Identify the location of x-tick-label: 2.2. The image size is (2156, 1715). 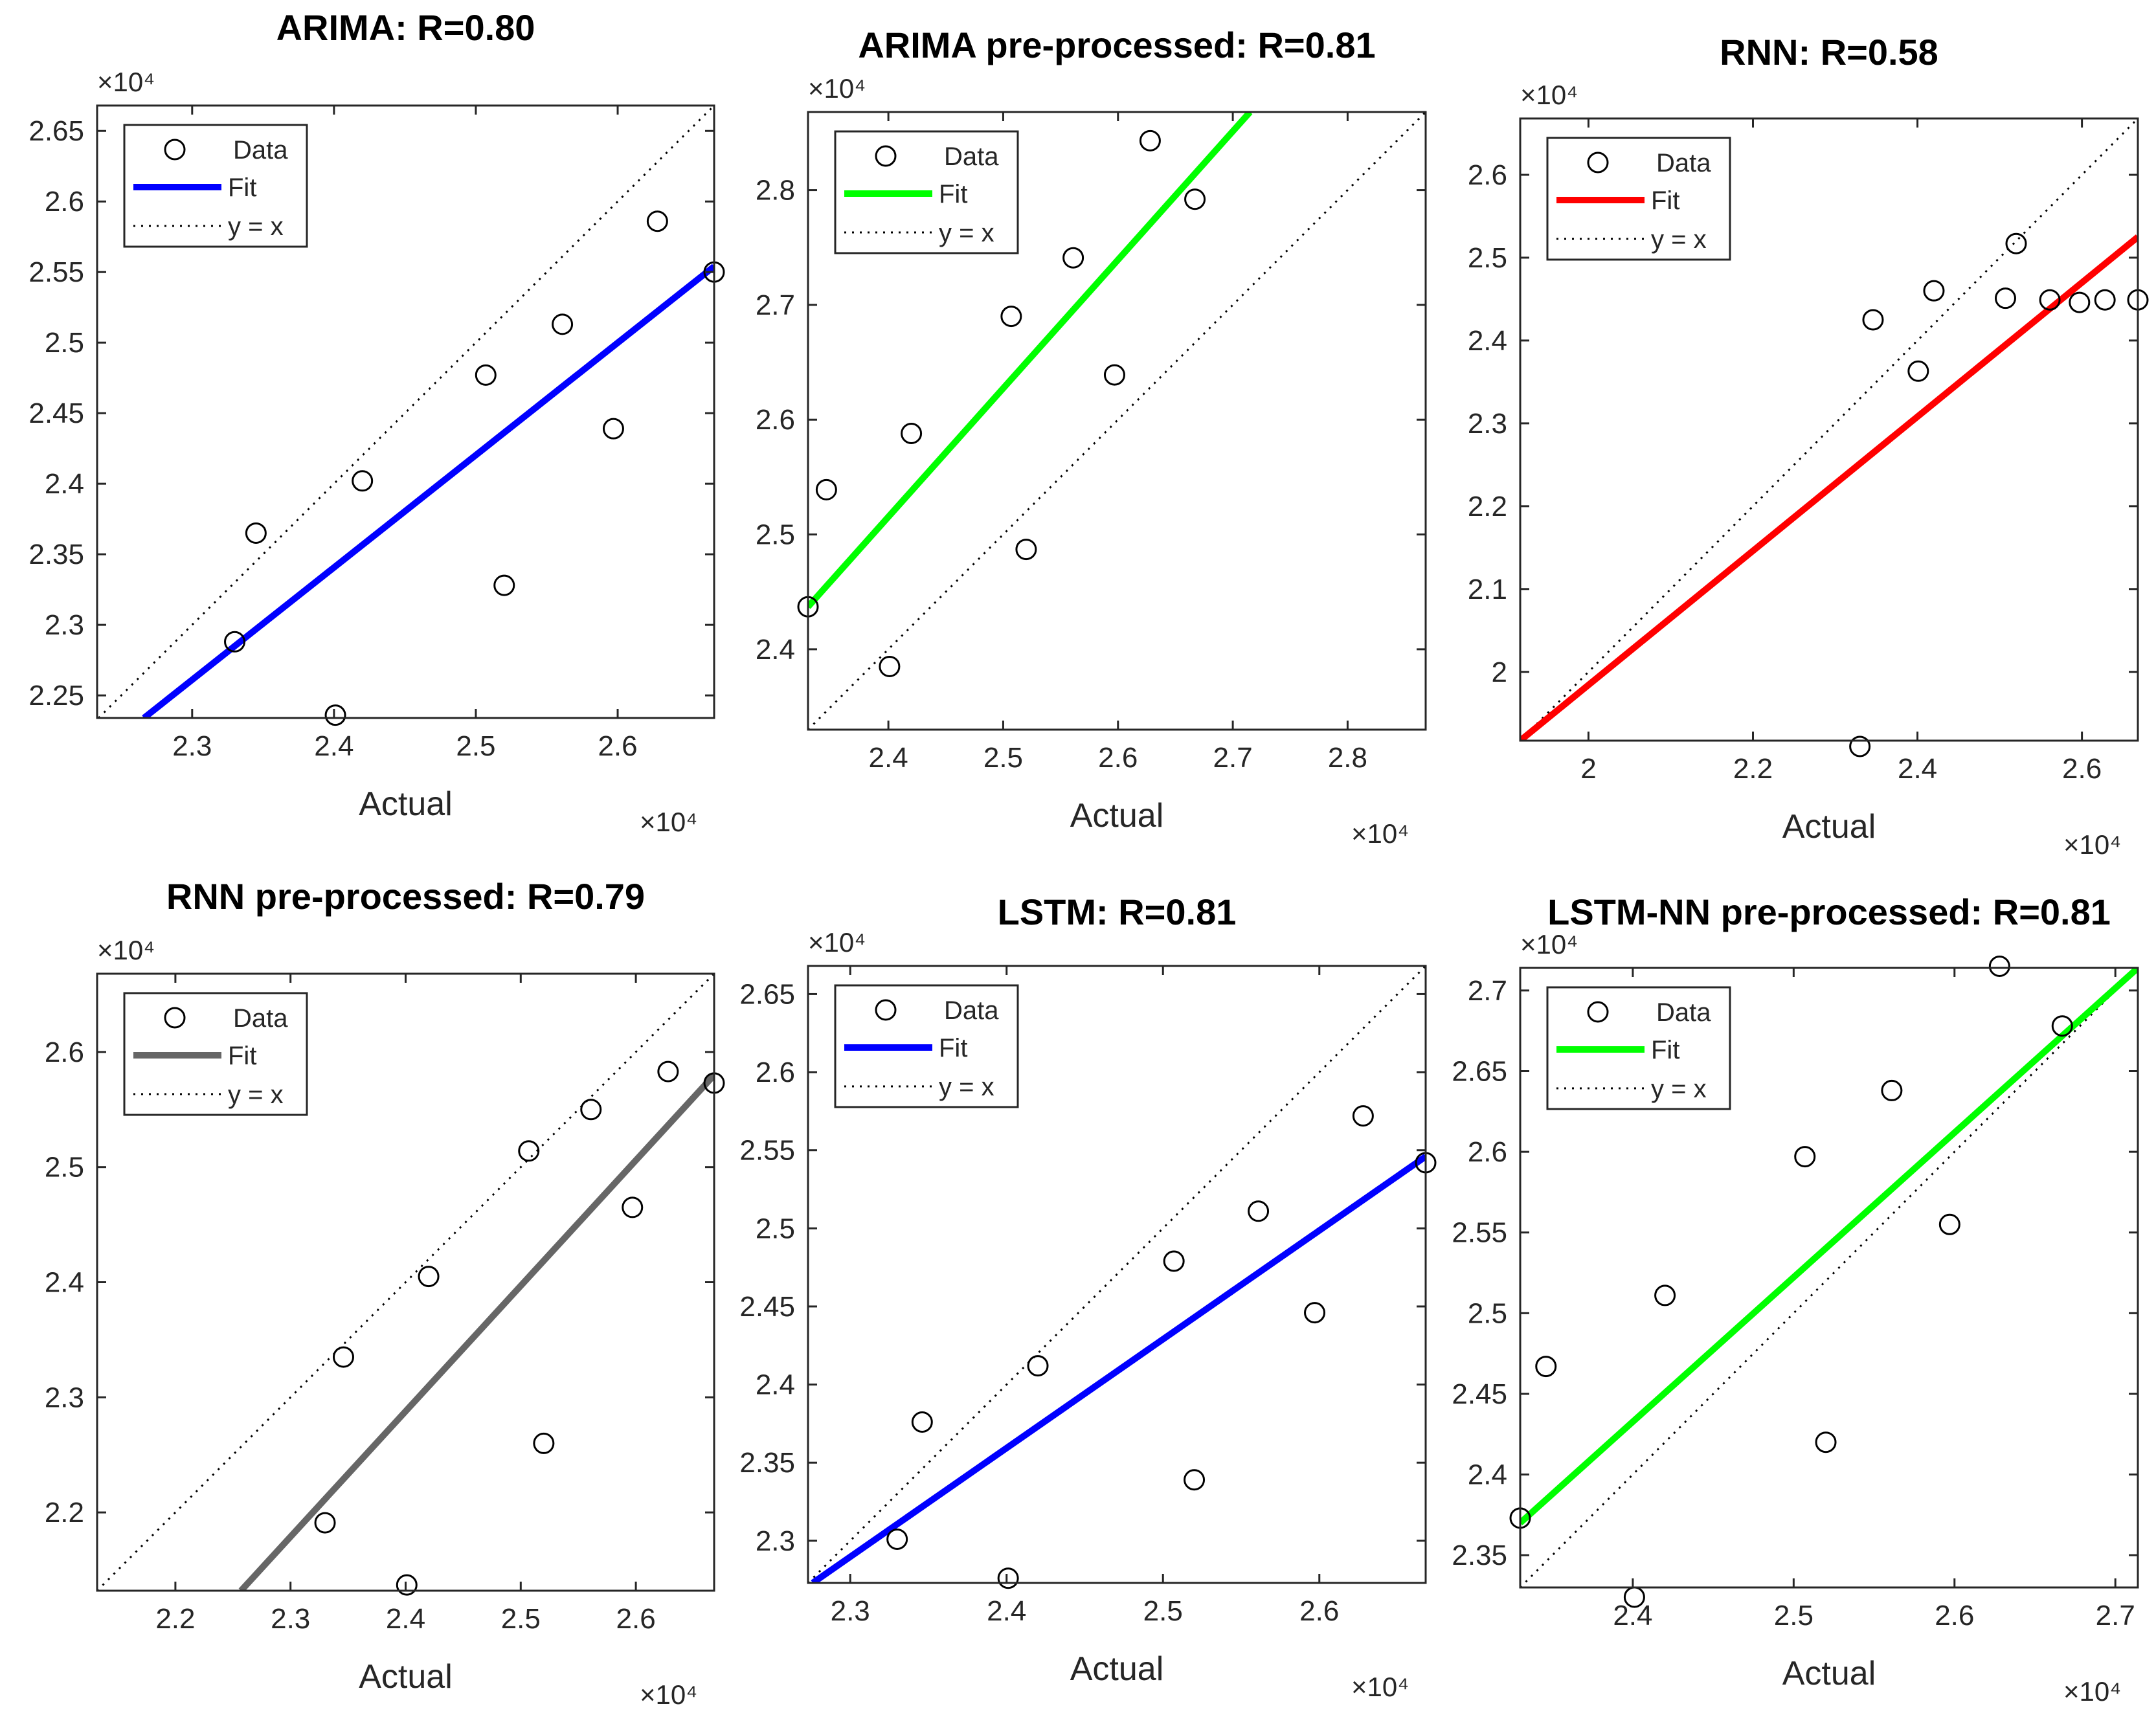
(175, 1619).